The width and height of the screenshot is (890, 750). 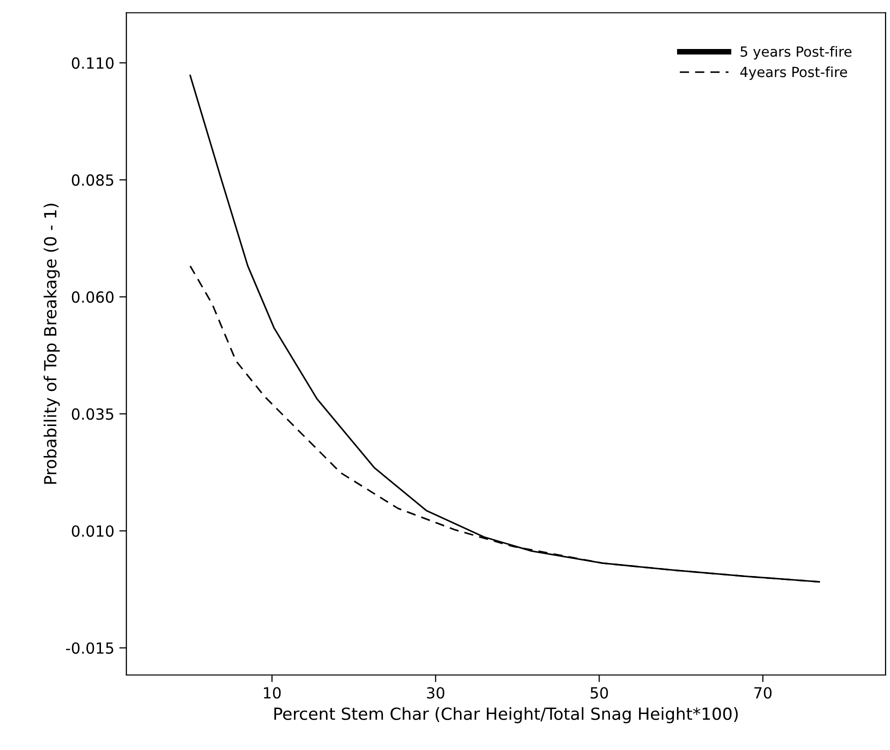 What do you see at coordinates (93, 414) in the screenshot?
I see `y-tick-label: 0.035` at bounding box center [93, 414].